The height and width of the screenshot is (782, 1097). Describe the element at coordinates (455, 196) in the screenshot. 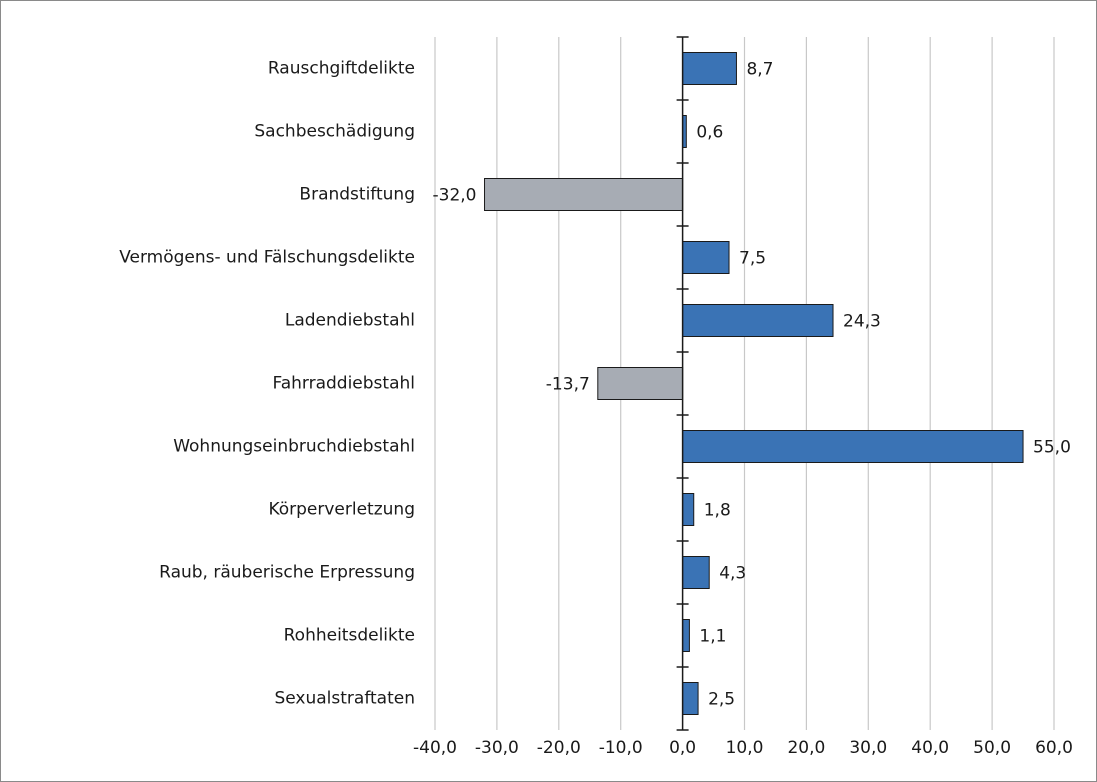

I see `value-label: -32,0` at that location.